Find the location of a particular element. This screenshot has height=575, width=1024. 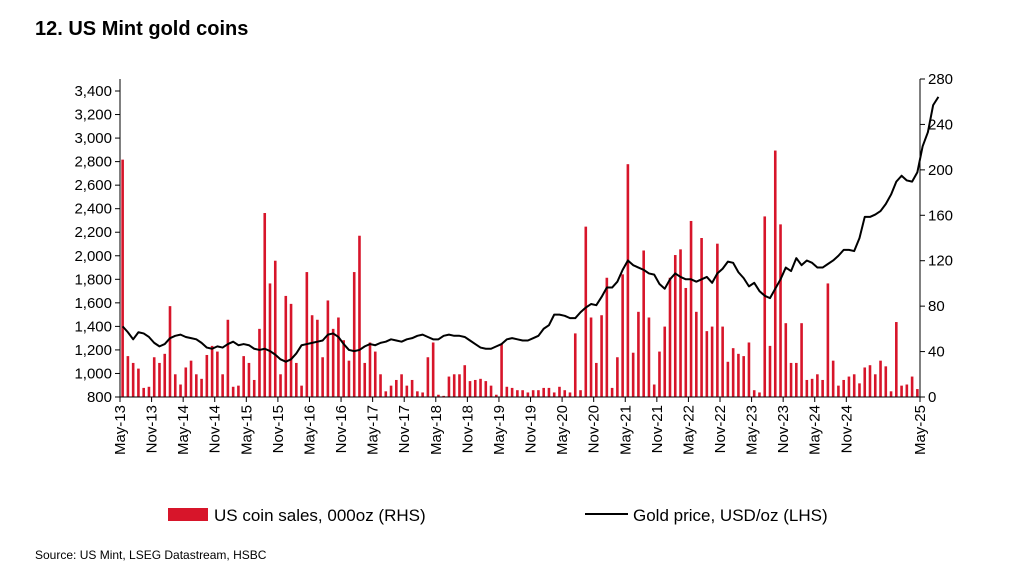

x-tick-label: May-21 is located at coordinates (625, 430).